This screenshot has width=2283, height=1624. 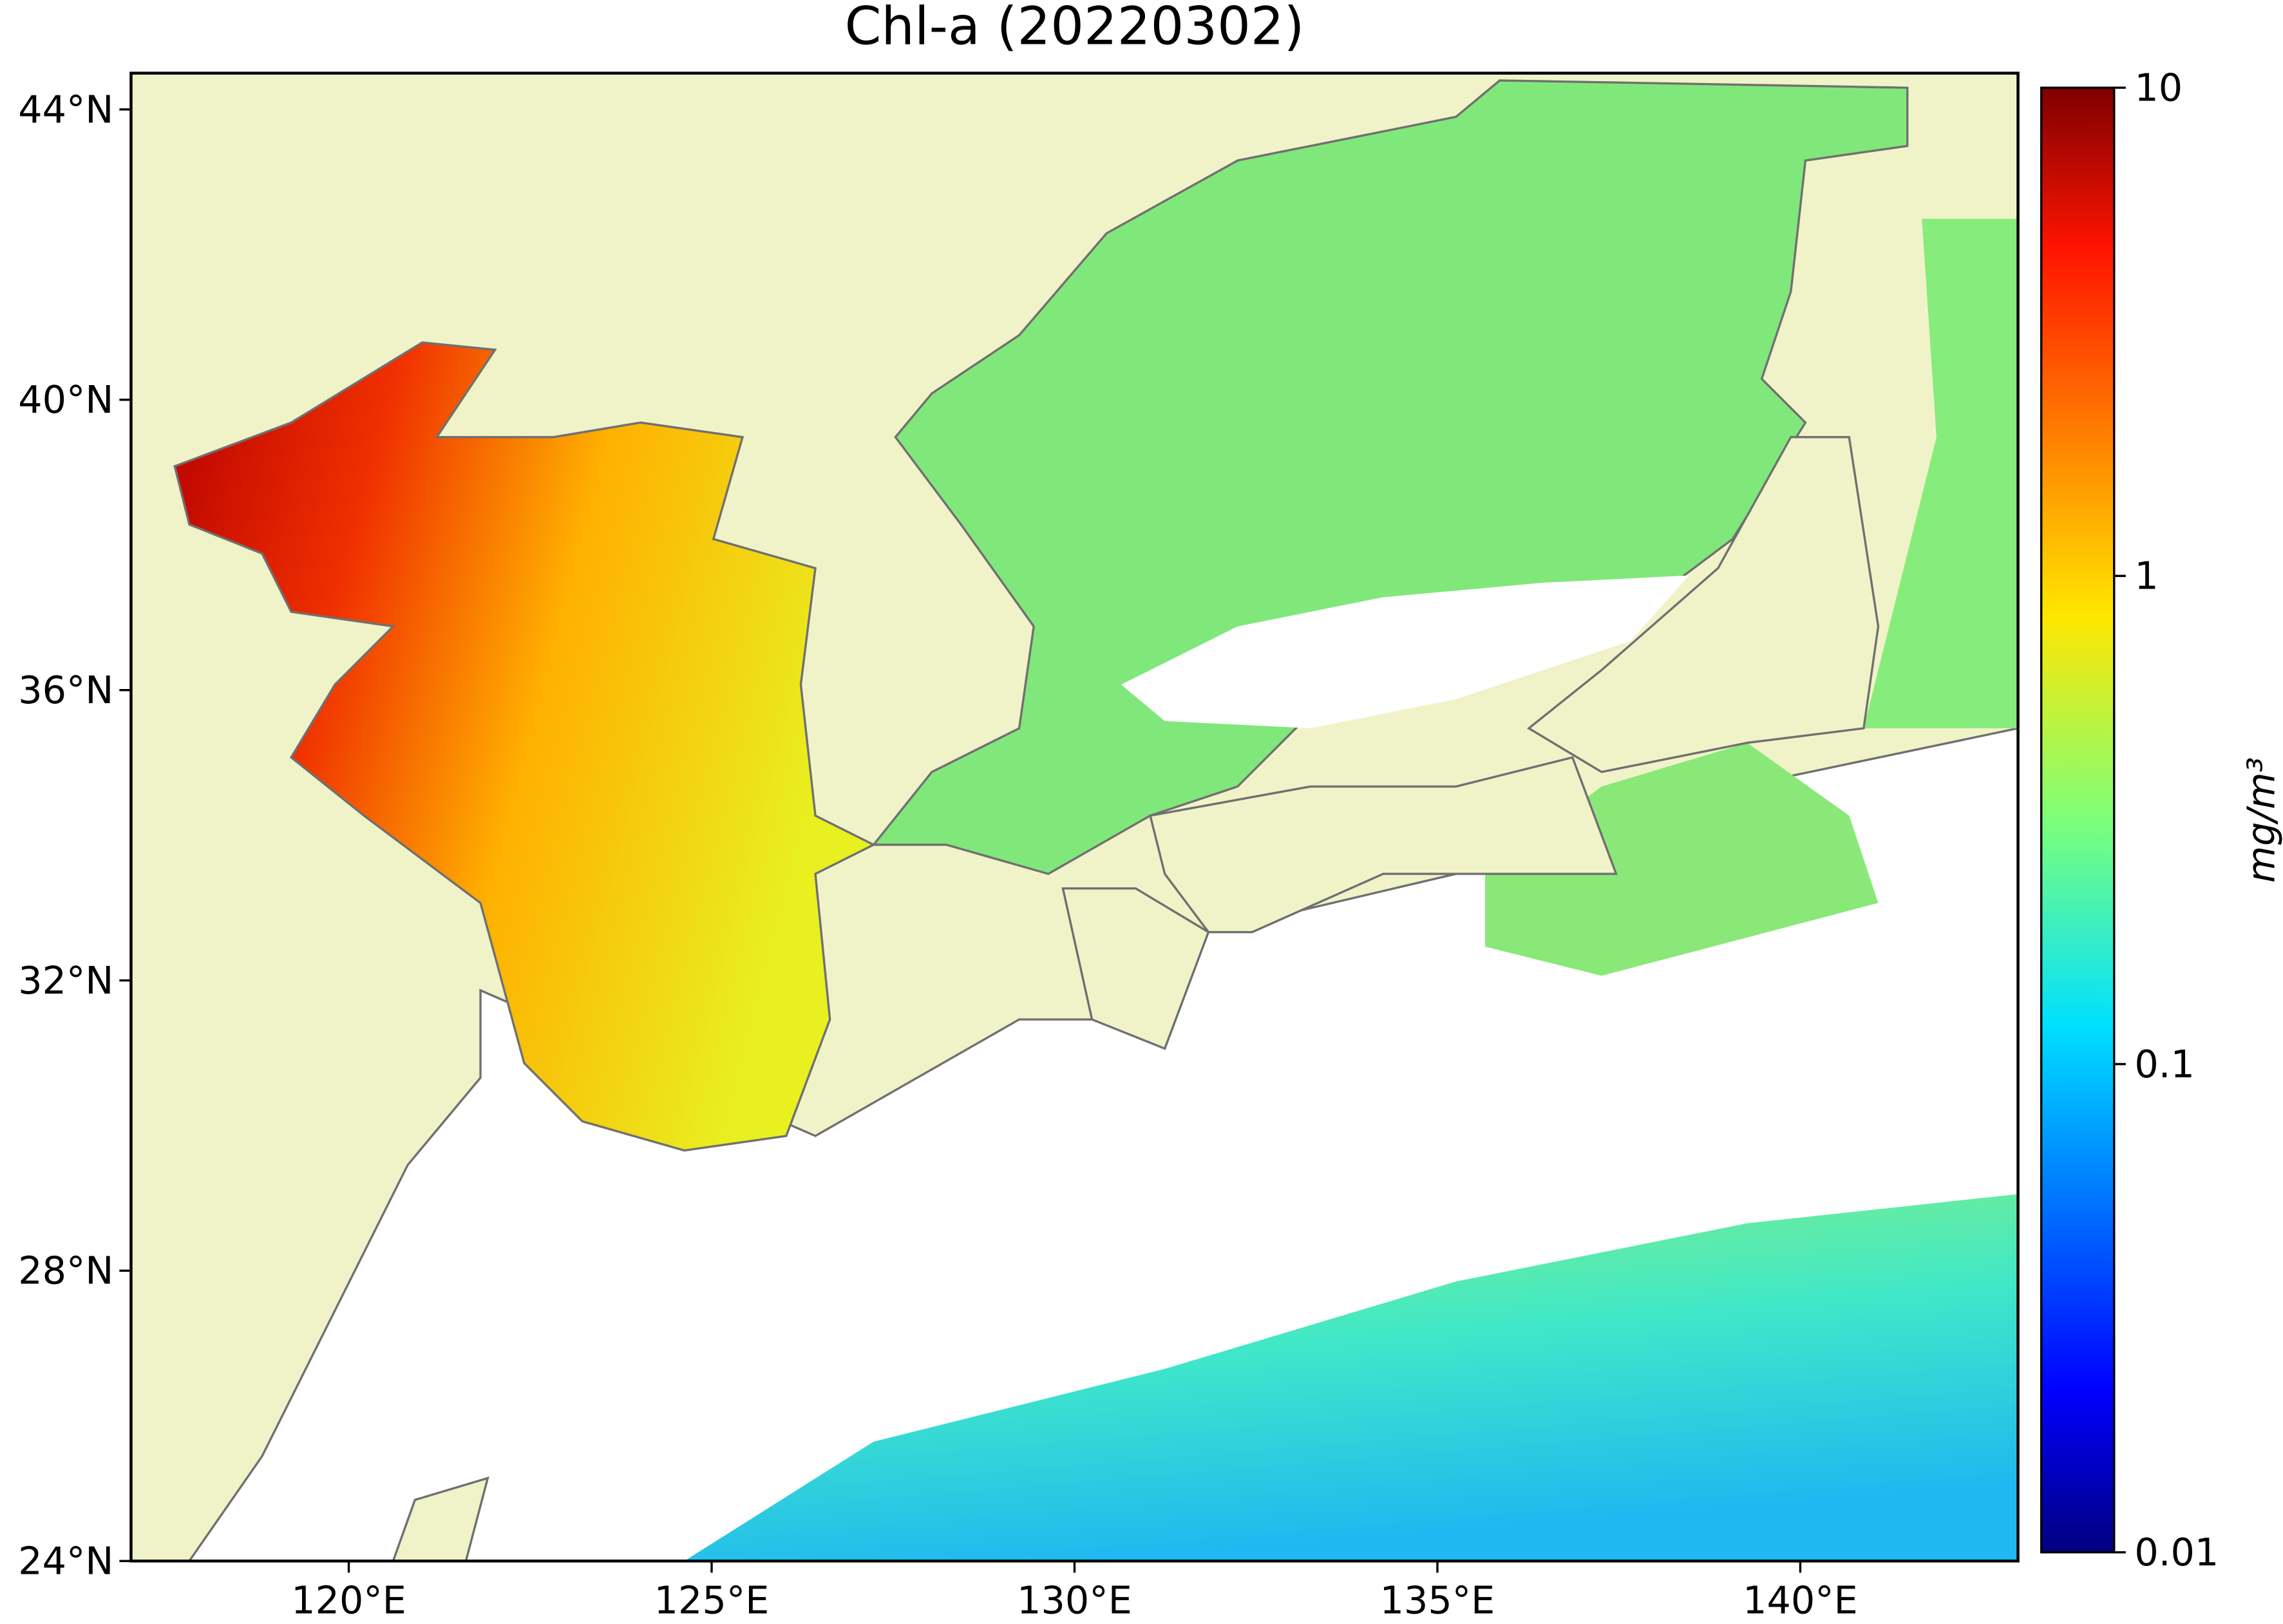 I want to click on taiwan, so click(x=440, y=1519).